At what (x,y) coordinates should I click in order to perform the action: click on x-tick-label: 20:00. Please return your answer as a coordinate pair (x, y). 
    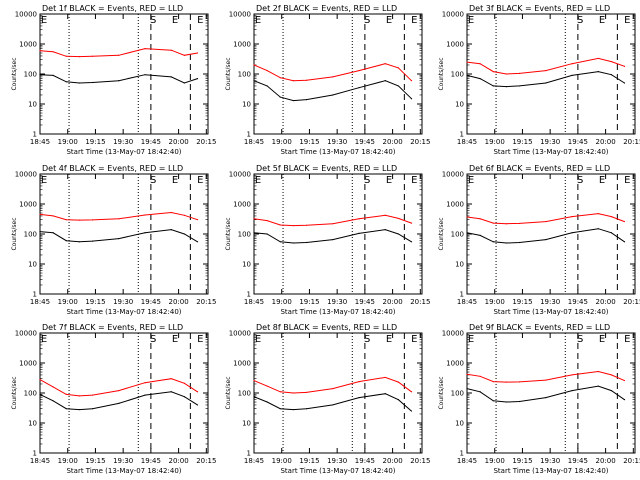
    Looking at the image, I should click on (393, 142).